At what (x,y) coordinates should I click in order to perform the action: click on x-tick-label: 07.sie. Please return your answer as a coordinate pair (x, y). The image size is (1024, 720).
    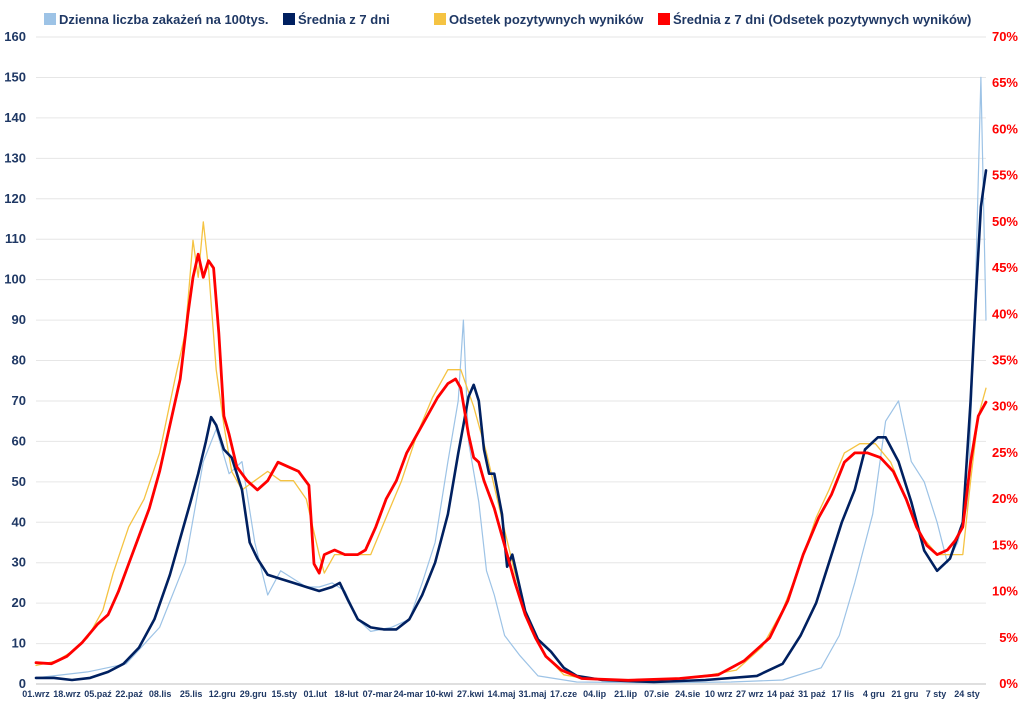
    Looking at the image, I should click on (656, 694).